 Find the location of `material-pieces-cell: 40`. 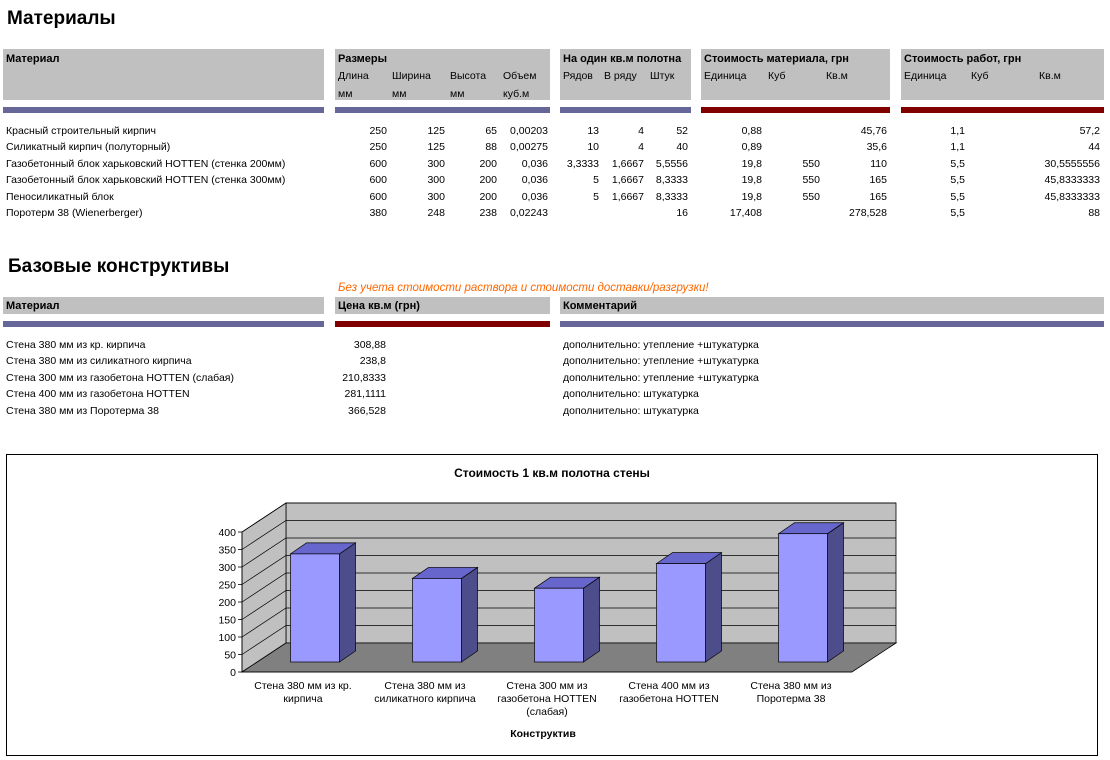

material-pieces-cell: 40 is located at coordinates (682, 147).